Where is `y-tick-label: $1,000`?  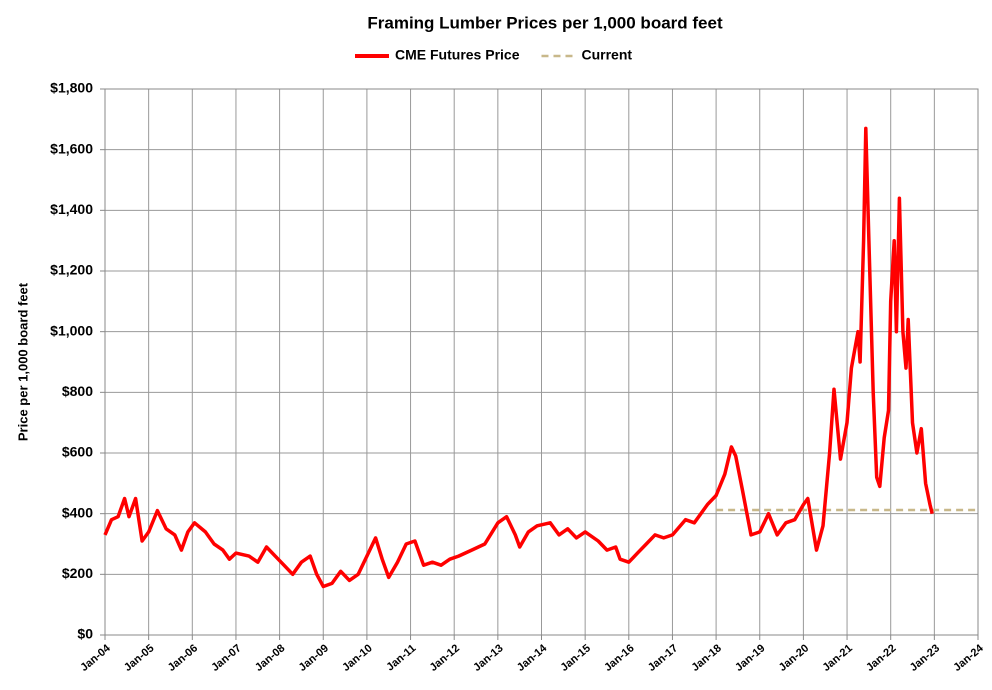 y-tick-label: $1,000 is located at coordinates (71, 330).